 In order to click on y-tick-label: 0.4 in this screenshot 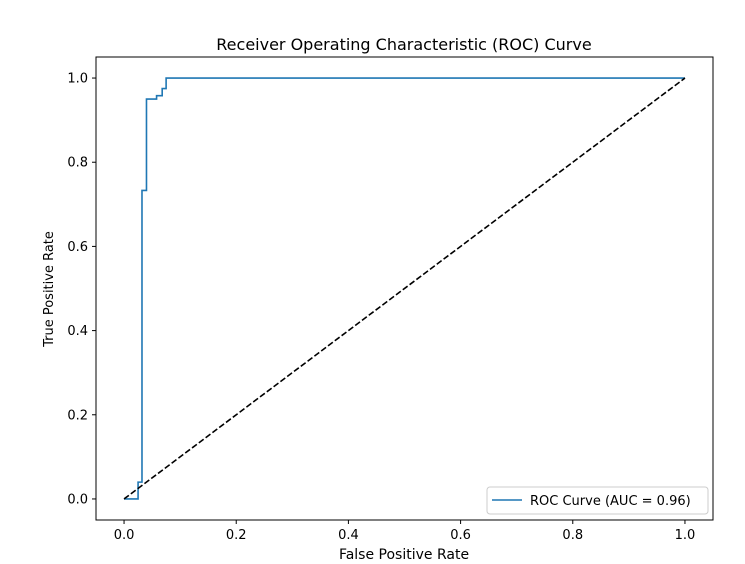, I will do `click(77, 331)`.